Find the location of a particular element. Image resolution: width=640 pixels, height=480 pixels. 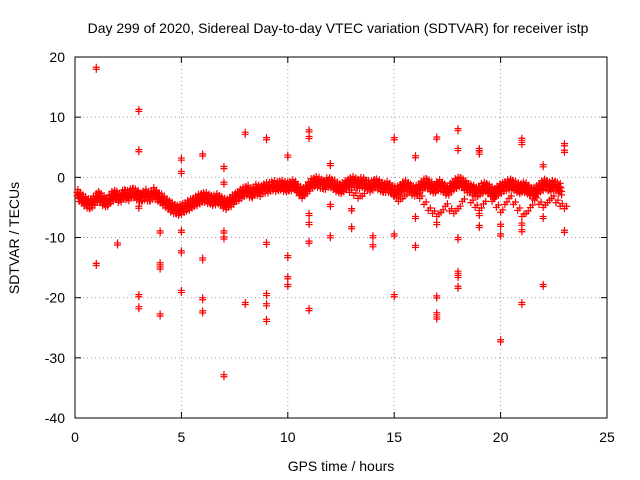

x-tick-label: 10 is located at coordinates (288, 437).